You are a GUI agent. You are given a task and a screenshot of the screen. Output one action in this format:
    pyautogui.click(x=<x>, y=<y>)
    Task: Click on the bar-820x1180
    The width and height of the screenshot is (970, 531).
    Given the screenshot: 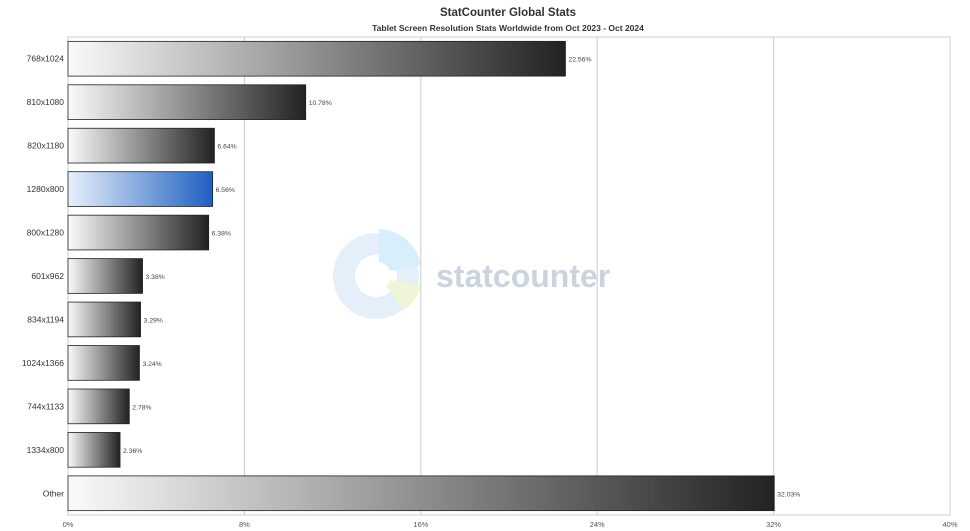 What is the action you would take?
    pyautogui.click(x=141, y=145)
    